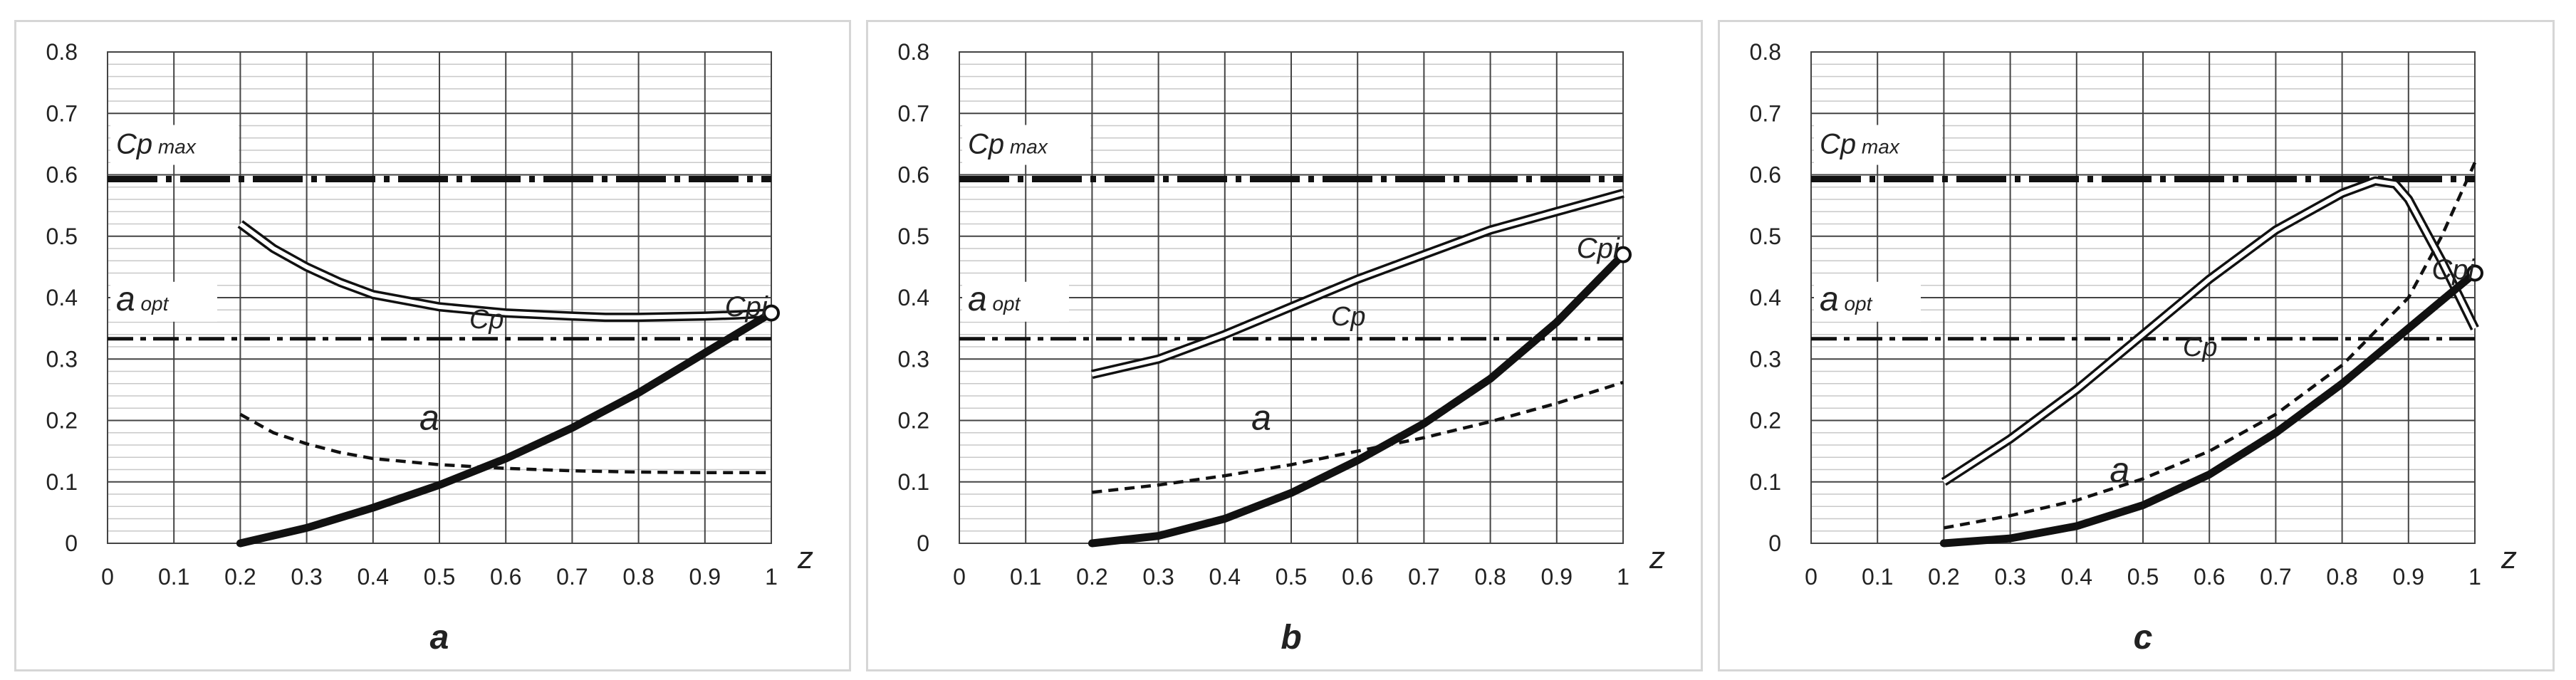  I want to click on panel-label: c, so click(2143, 638).